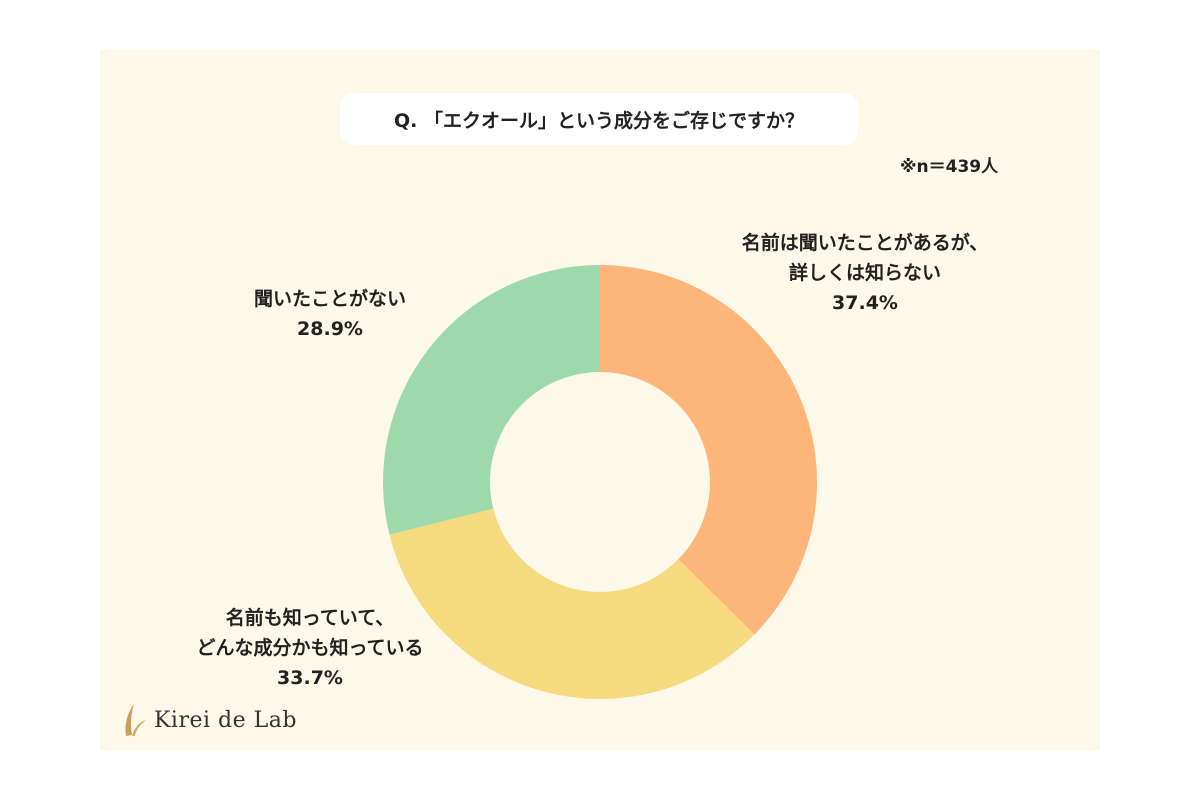  I want to click on brand-logo: Kirei de Lab, so click(208, 720).